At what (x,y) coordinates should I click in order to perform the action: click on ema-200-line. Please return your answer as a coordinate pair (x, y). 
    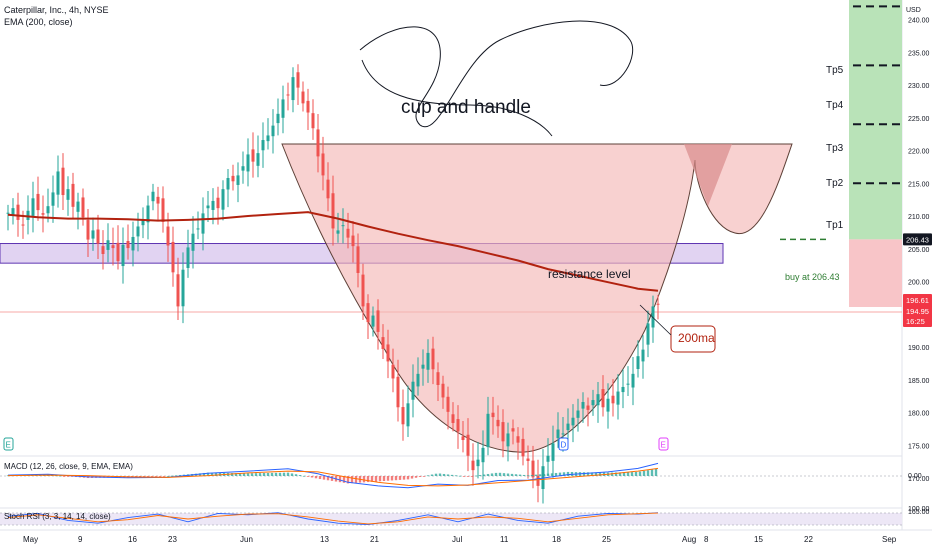
    Looking at the image, I should click on (333, 251).